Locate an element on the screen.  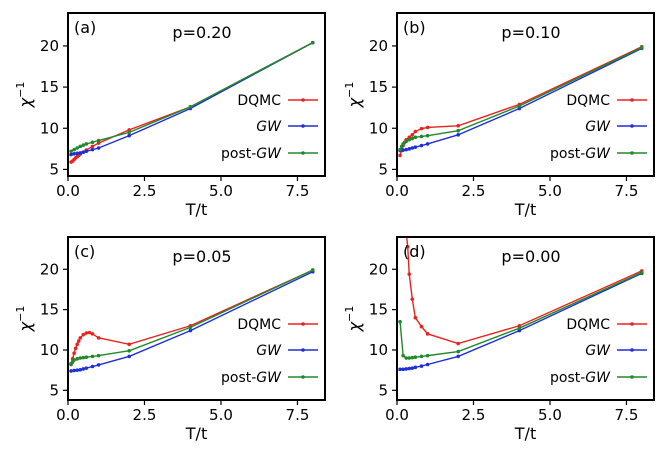
series-gw is located at coordinates (521, 99).